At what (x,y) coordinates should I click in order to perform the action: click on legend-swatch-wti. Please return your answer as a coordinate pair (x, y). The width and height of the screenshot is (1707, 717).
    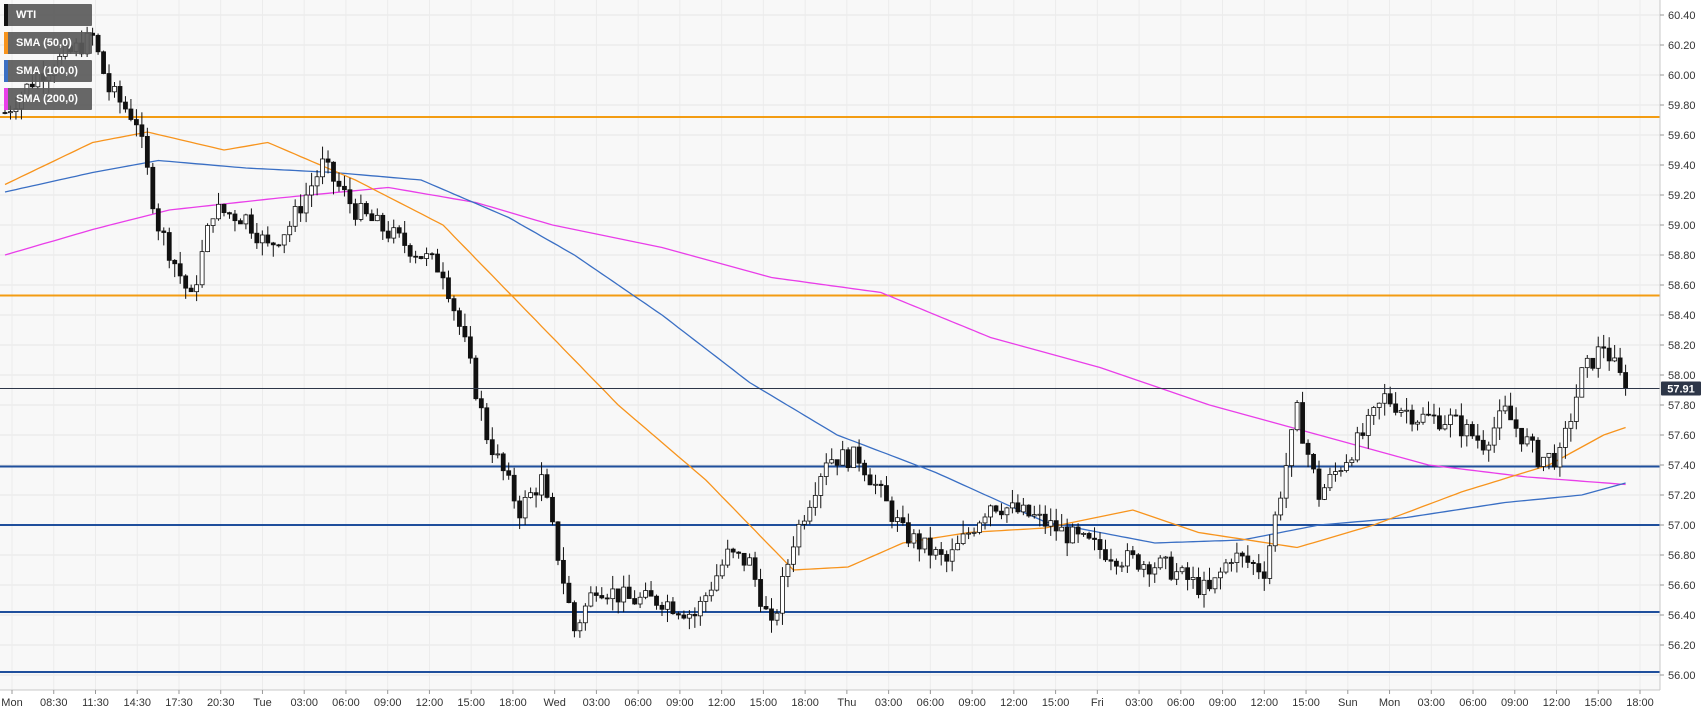
    Looking at the image, I should click on (6, 15).